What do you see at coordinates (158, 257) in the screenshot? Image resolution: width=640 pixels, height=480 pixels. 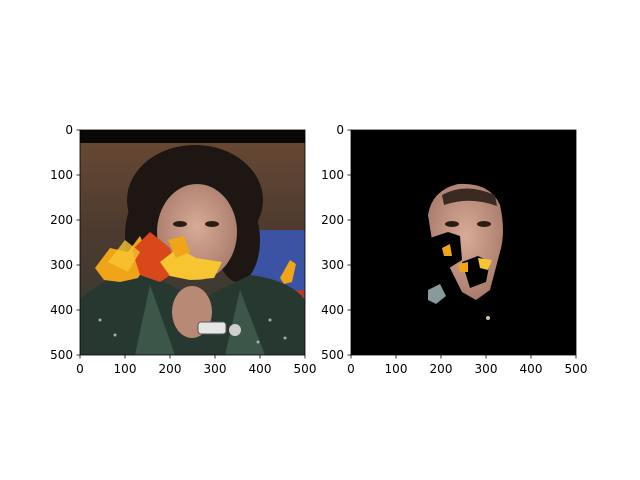 I see `leaf-icon` at bounding box center [158, 257].